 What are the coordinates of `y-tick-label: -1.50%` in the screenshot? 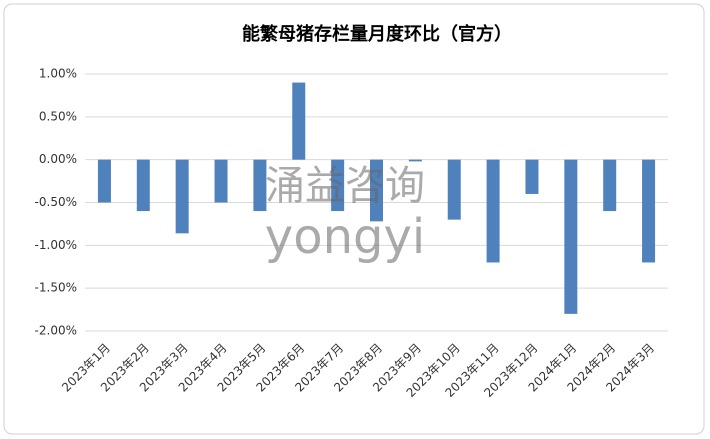 It's located at (56, 288).